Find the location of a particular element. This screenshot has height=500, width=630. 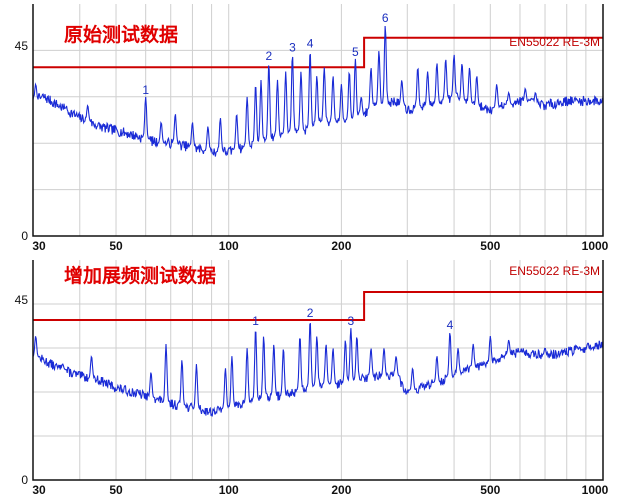

peak-marker-label: 6 is located at coordinates (385, 18).